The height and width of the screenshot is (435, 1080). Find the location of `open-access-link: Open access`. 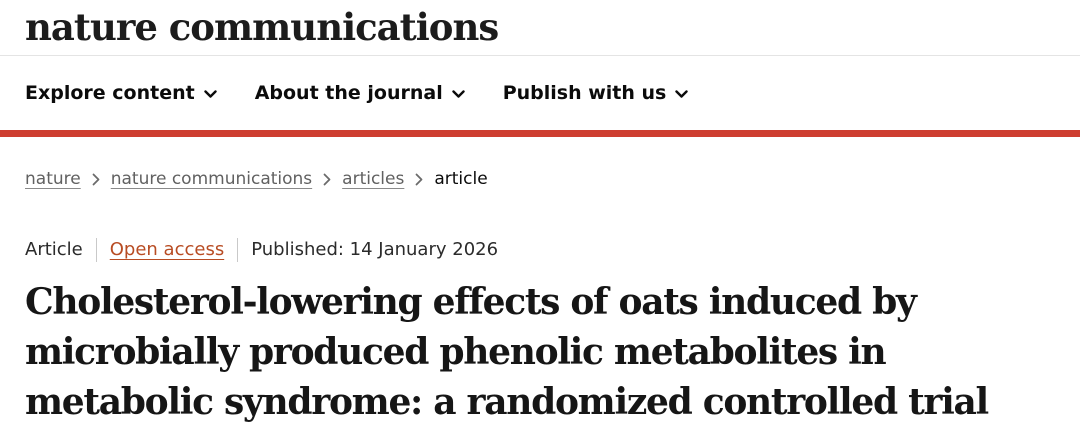

open-access-link: Open access is located at coordinates (167, 249).